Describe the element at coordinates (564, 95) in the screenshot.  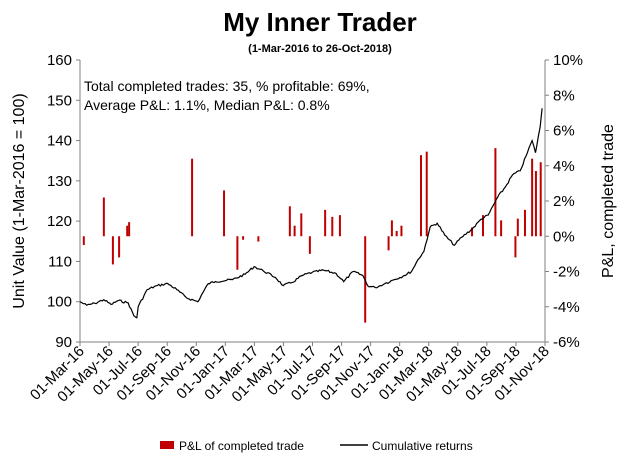
I see `right-y-tick-label: 8%` at that location.